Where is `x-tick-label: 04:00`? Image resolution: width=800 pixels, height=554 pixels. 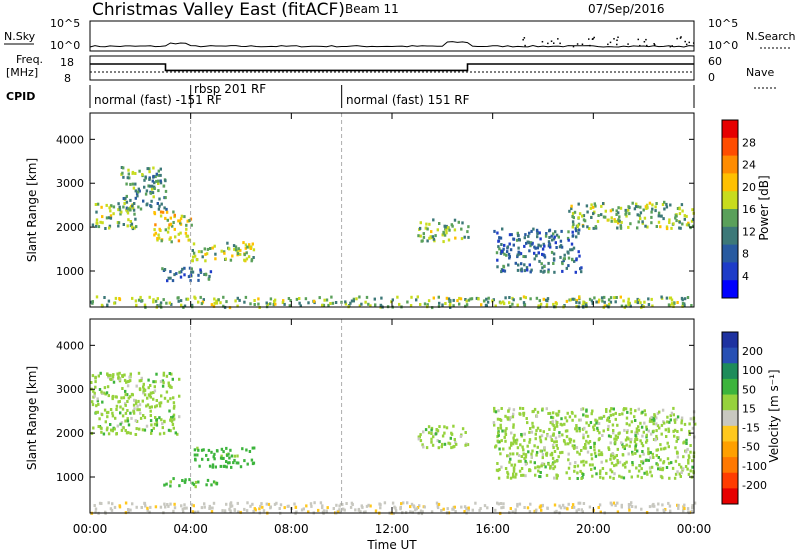 x-tick-label: 04:00 is located at coordinates (190, 529).